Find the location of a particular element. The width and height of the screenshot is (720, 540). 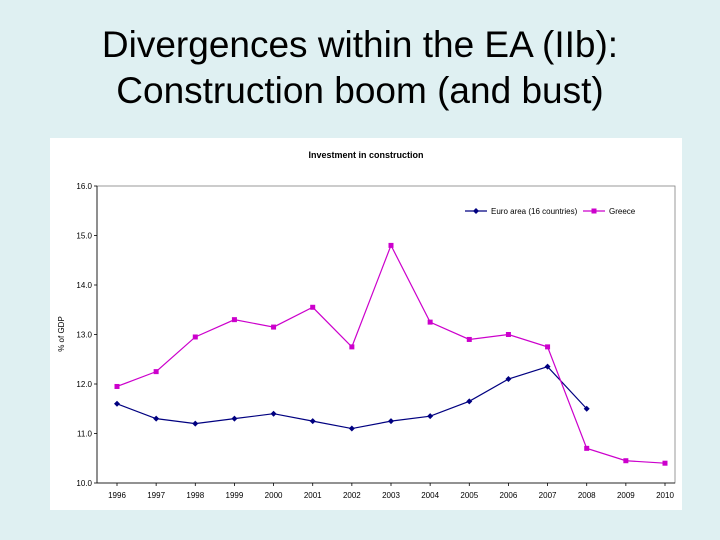

x-tick-label: 2000 is located at coordinates (274, 495).